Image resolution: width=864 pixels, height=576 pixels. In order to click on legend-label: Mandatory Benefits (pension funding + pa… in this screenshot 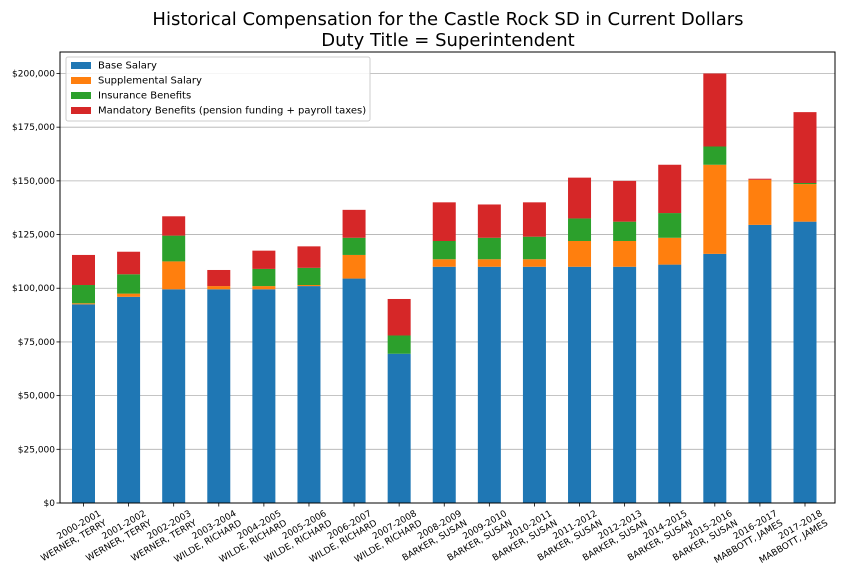, I will do `click(232, 111)`.